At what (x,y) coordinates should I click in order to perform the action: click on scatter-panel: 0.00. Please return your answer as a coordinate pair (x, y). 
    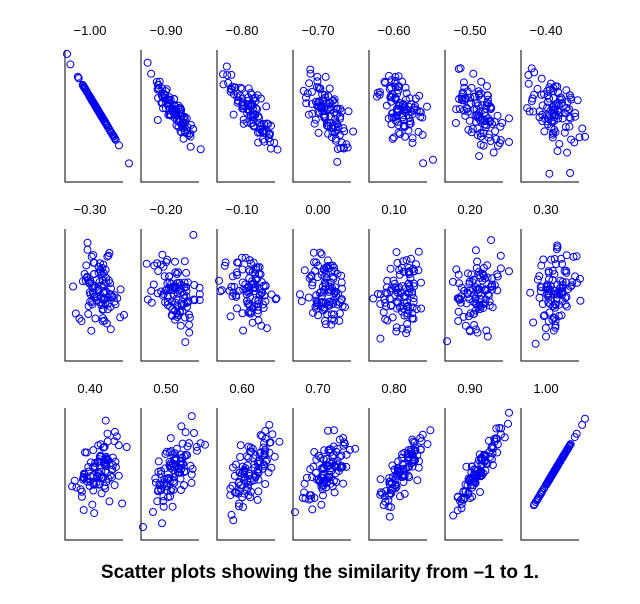
    Looking at the image, I should click on (321, 282).